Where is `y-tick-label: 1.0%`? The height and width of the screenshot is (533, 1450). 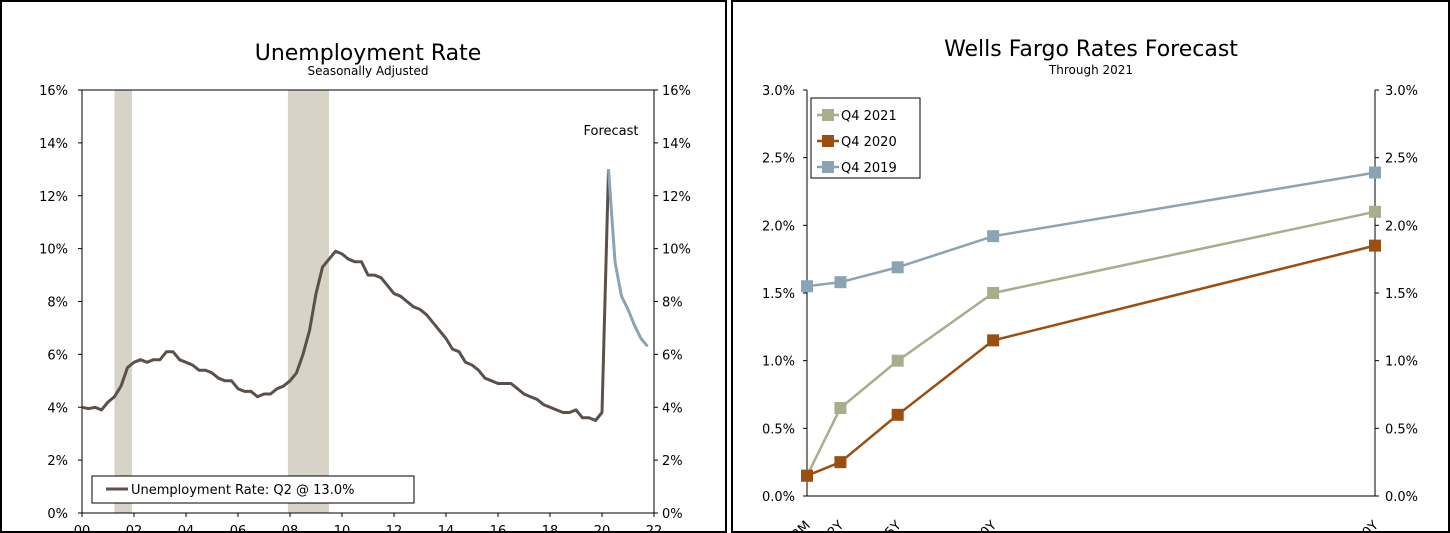 y-tick-label: 1.0% is located at coordinates (778, 362).